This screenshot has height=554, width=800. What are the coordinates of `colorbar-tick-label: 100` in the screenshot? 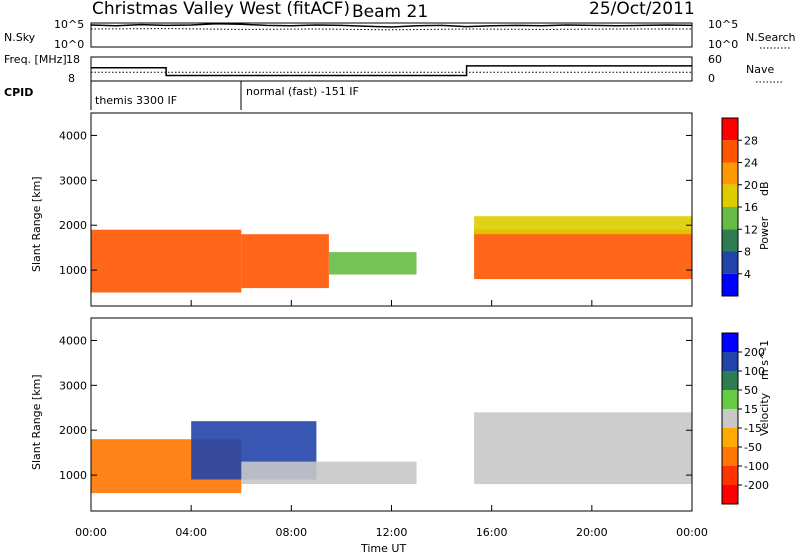 It's located at (754, 371).